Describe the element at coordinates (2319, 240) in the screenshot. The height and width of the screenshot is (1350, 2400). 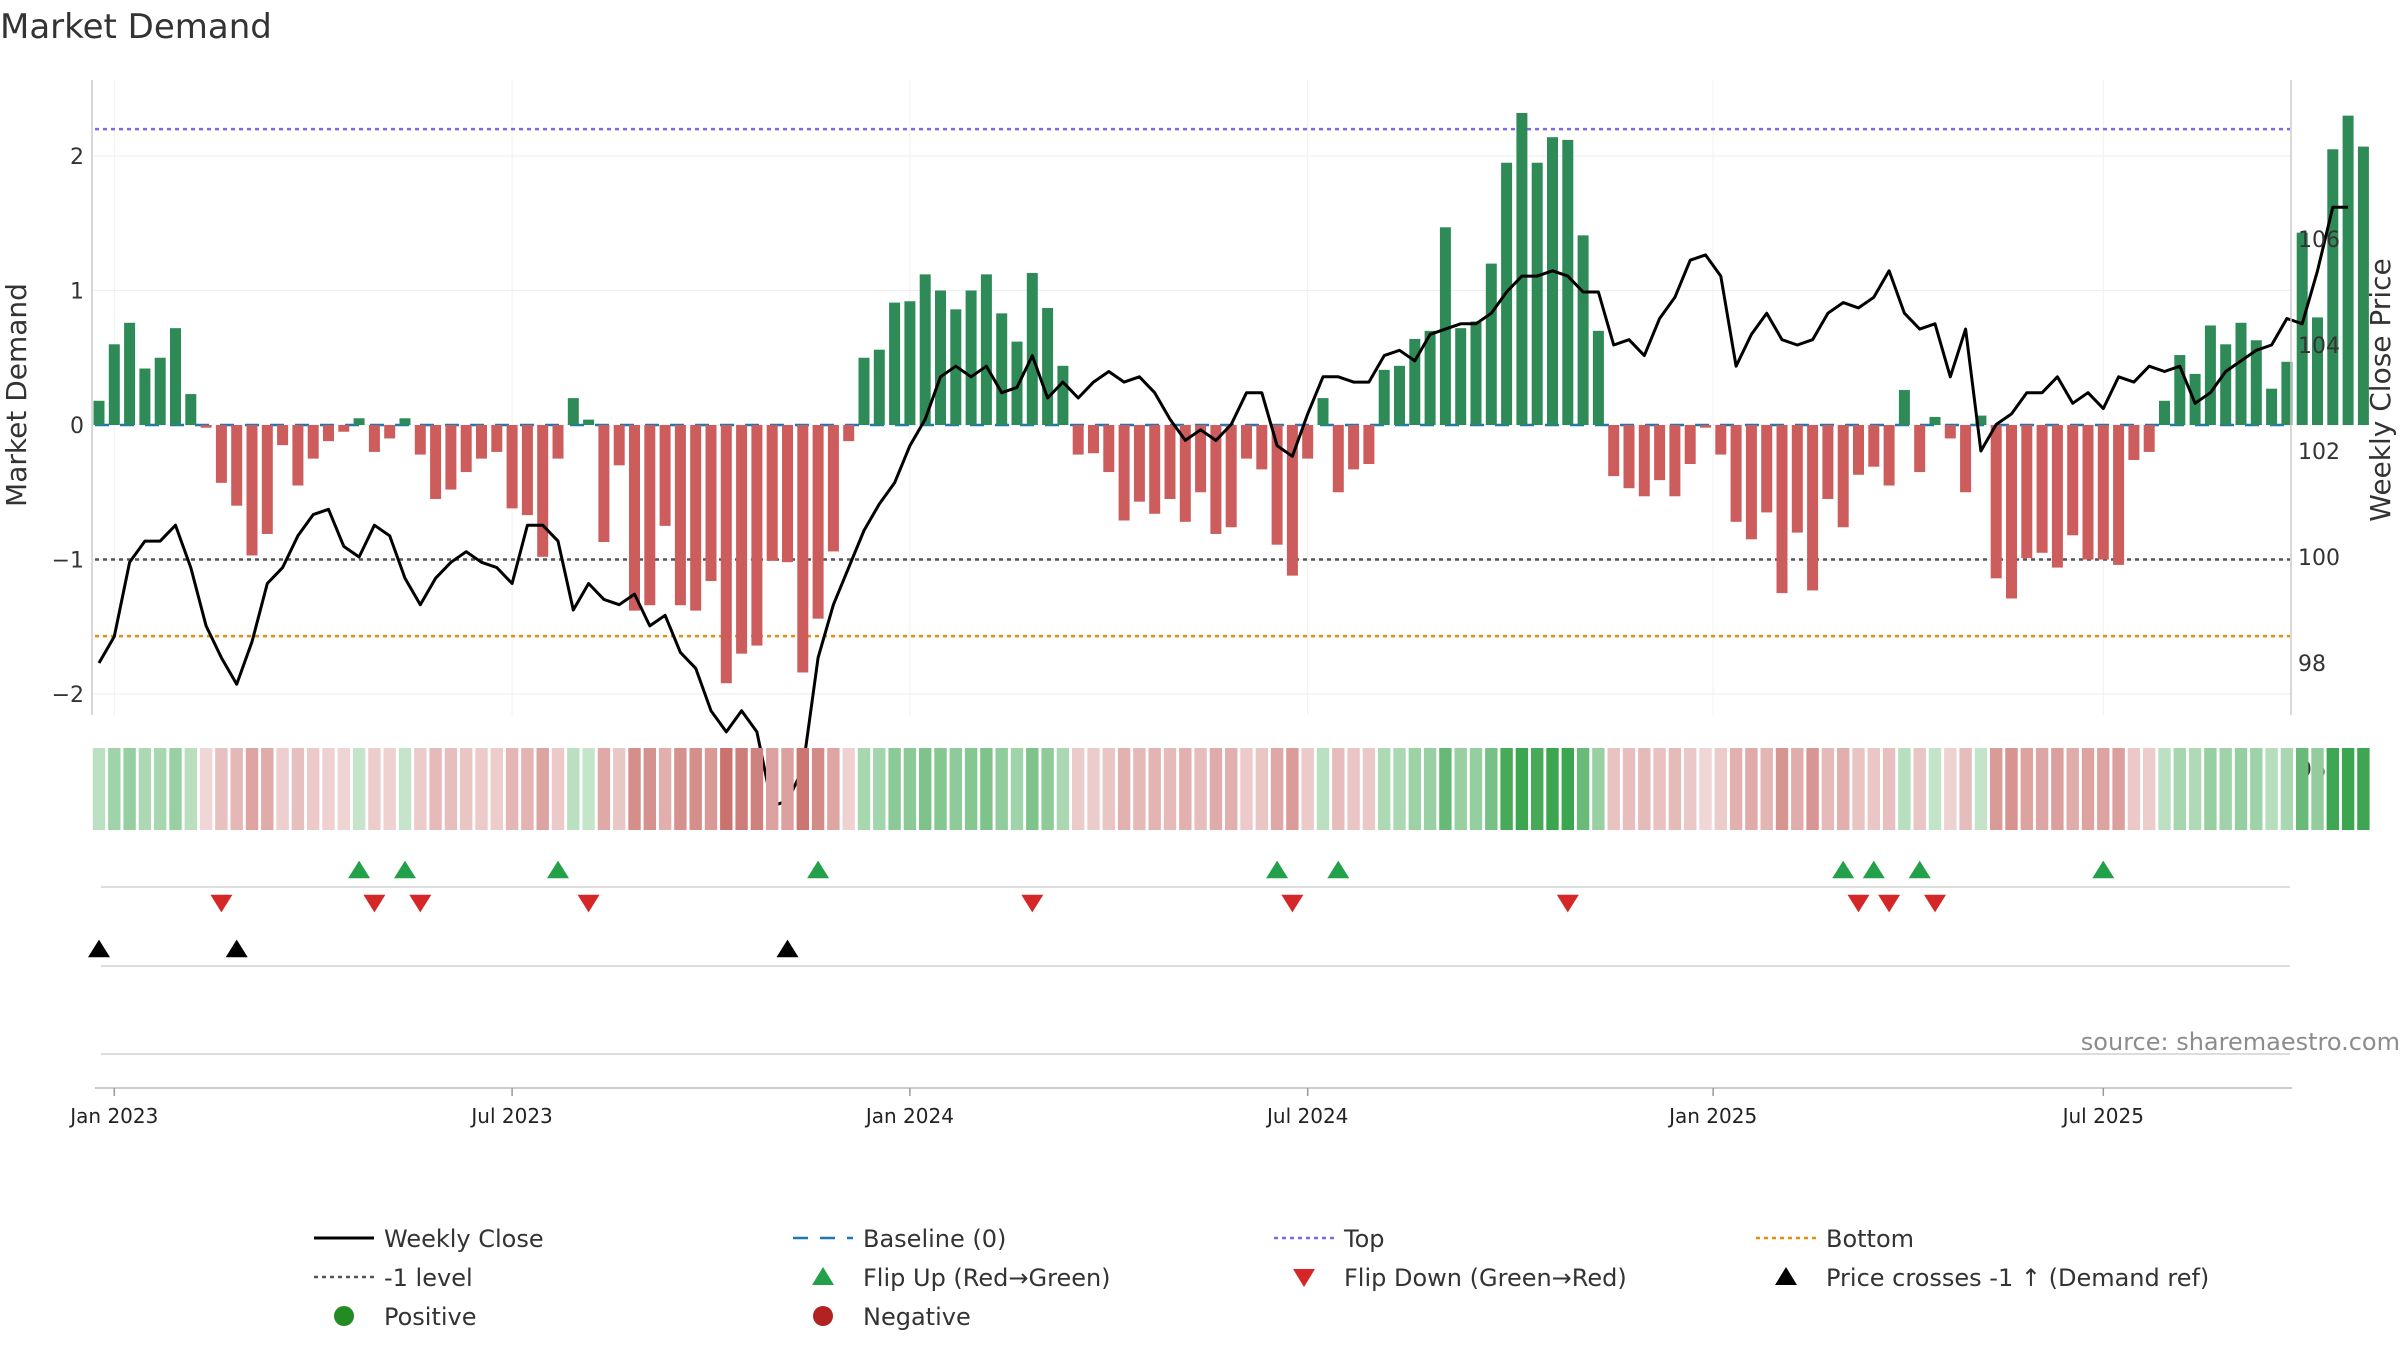
I see `y2-tick-label: 106` at that location.